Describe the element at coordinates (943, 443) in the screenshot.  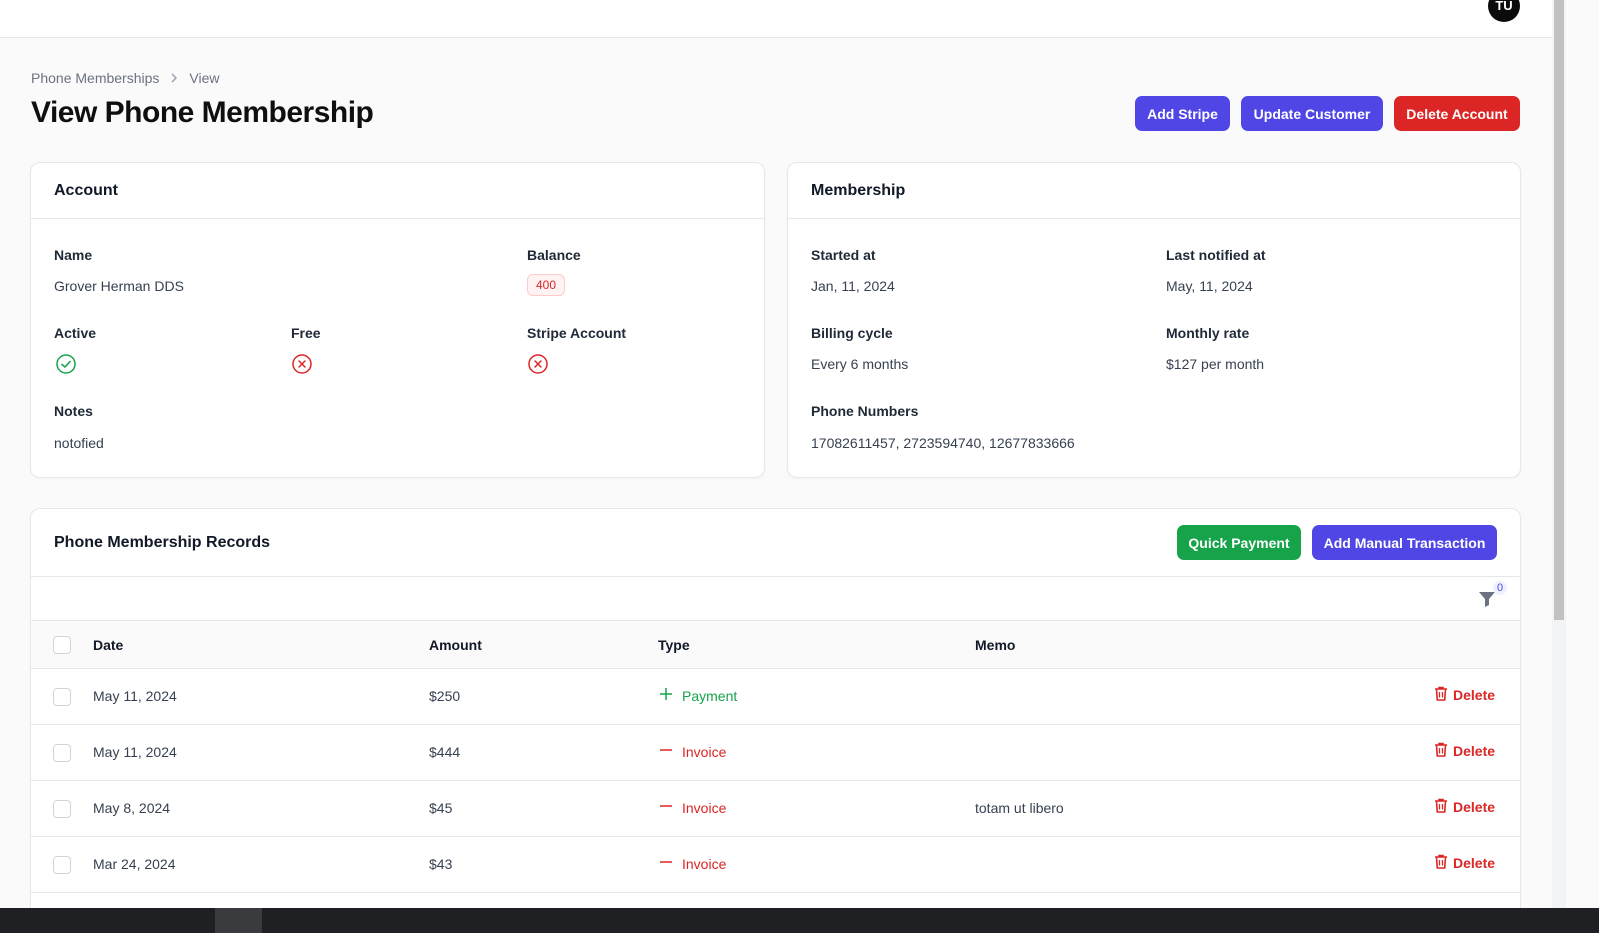
I see `phone-numbers-value: 17082611457, 2723594740, 12677833666` at that location.